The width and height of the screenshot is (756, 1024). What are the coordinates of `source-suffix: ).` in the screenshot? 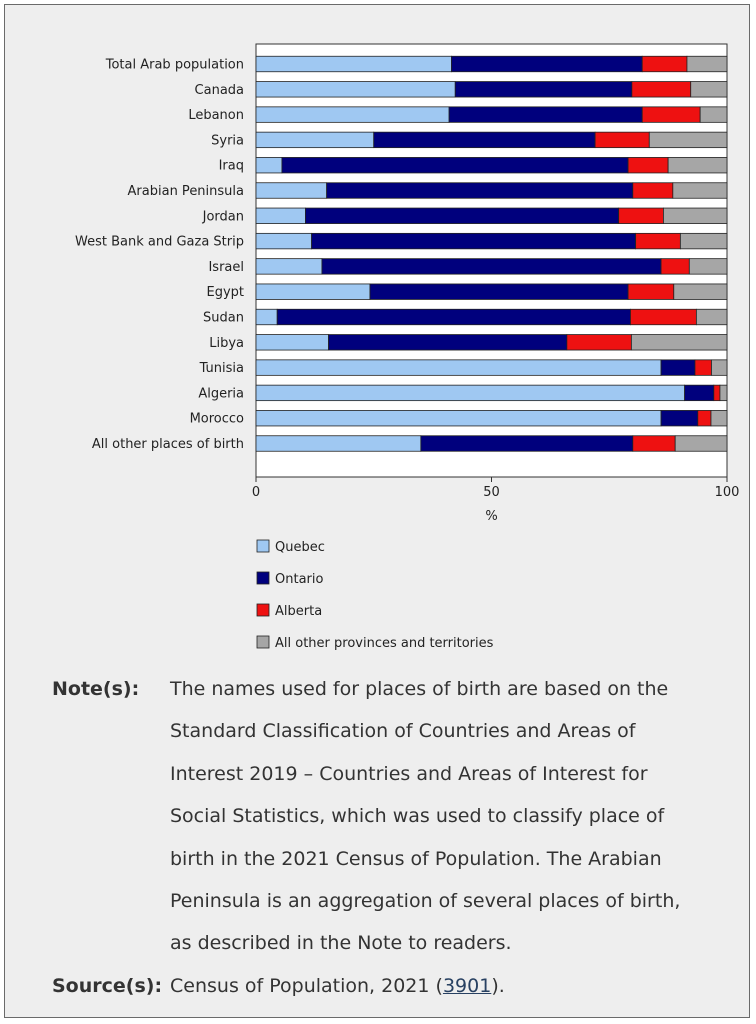 It's located at (498, 985).